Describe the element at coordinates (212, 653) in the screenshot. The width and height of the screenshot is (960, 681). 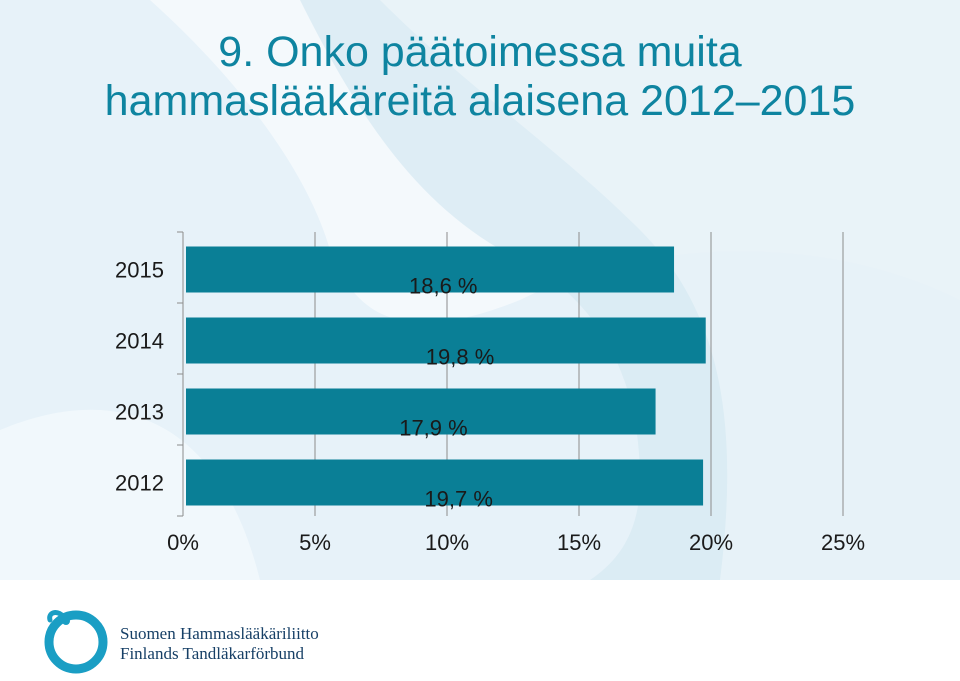
I see `org-name-swedish: Finlands Tandläkarförbund` at that location.